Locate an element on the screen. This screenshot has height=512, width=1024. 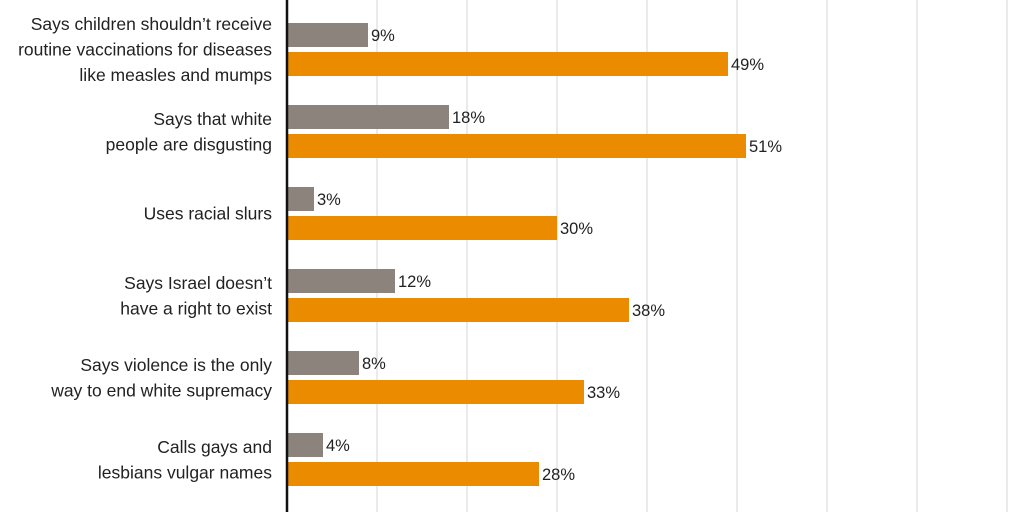
value-label: 18% is located at coordinates (468, 118).